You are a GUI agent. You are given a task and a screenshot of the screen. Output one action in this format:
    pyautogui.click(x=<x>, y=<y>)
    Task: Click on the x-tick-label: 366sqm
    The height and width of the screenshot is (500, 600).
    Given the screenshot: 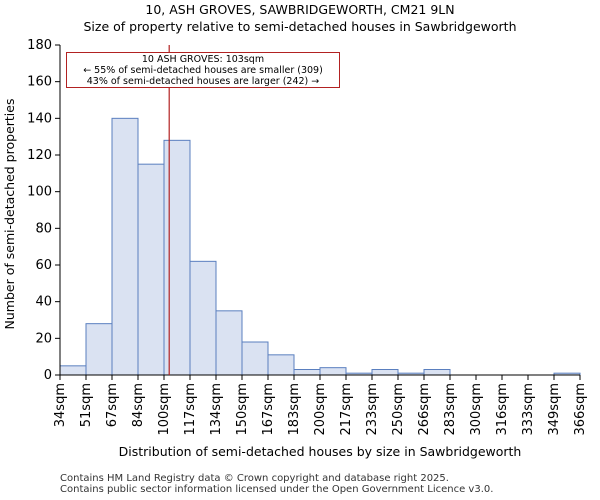 What is the action you would take?
    pyautogui.click(x=580, y=409)
    